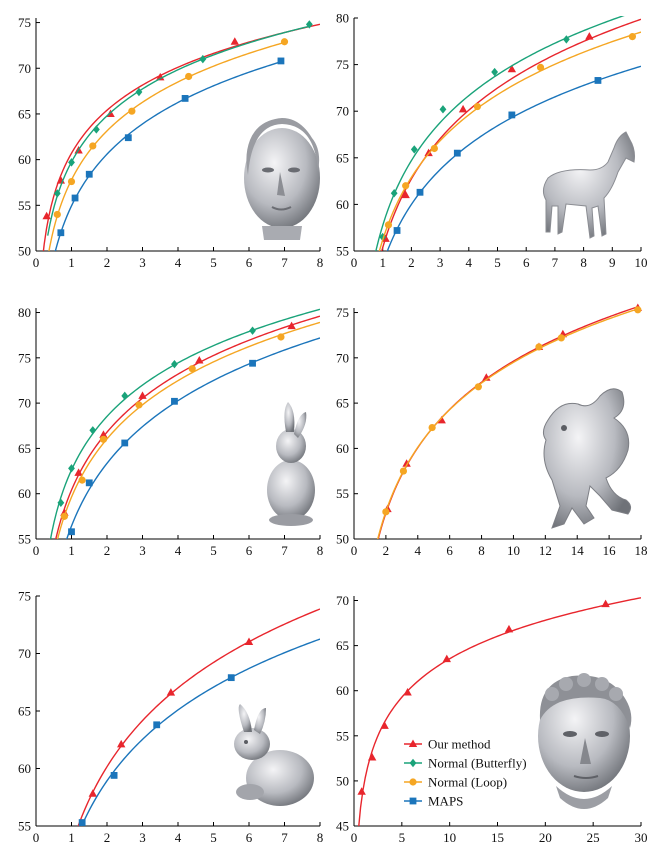 The height and width of the screenshot is (852, 652). I want to click on chart-david-head: 0 5 10 15 20 25 30 45 50 55 60 65 70, so click(492, 719).